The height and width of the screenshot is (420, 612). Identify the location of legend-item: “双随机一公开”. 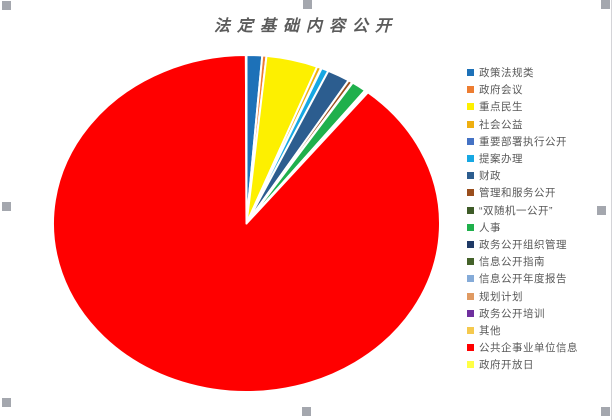
(522, 210).